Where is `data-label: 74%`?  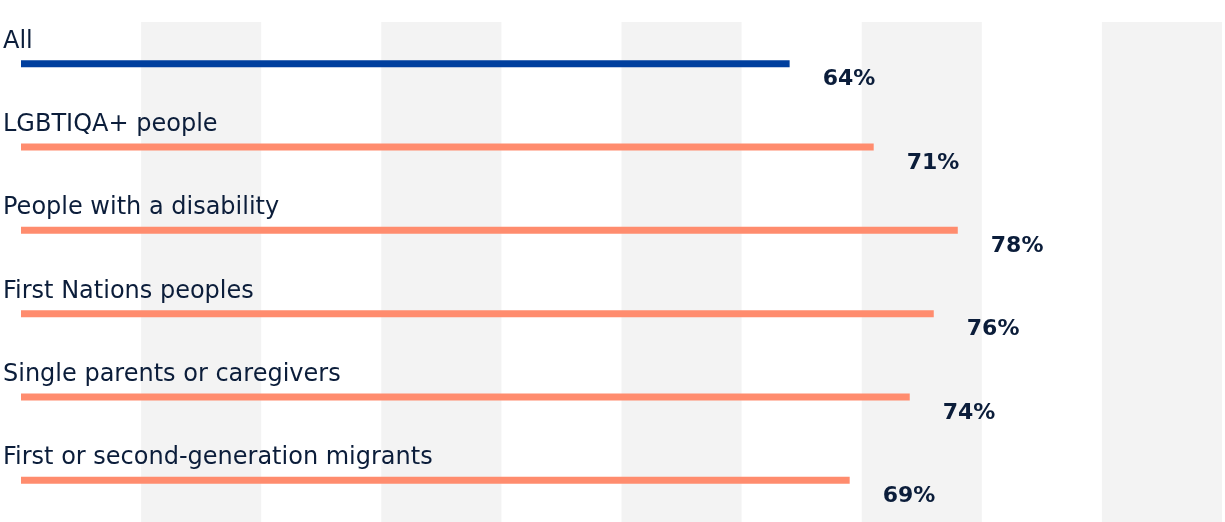
data-label: 74% is located at coordinates (969, 411).